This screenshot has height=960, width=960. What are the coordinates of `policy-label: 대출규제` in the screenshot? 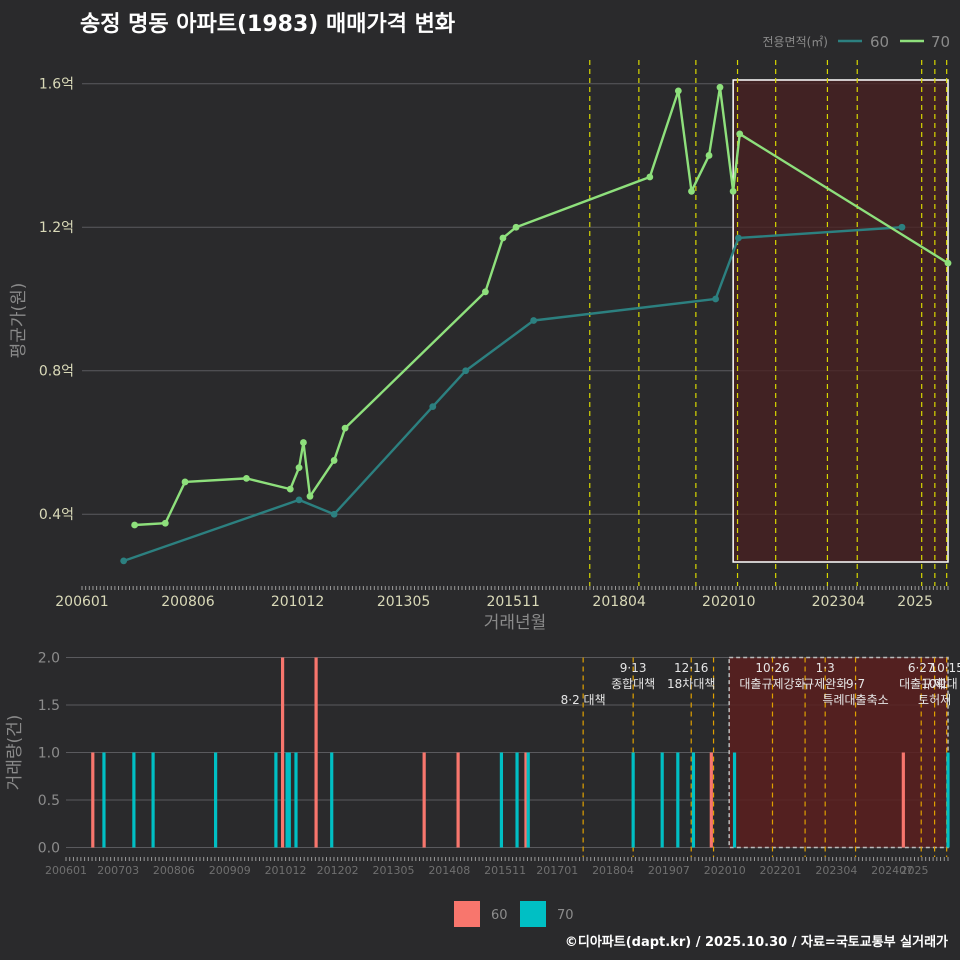 It's located at (921, 684).